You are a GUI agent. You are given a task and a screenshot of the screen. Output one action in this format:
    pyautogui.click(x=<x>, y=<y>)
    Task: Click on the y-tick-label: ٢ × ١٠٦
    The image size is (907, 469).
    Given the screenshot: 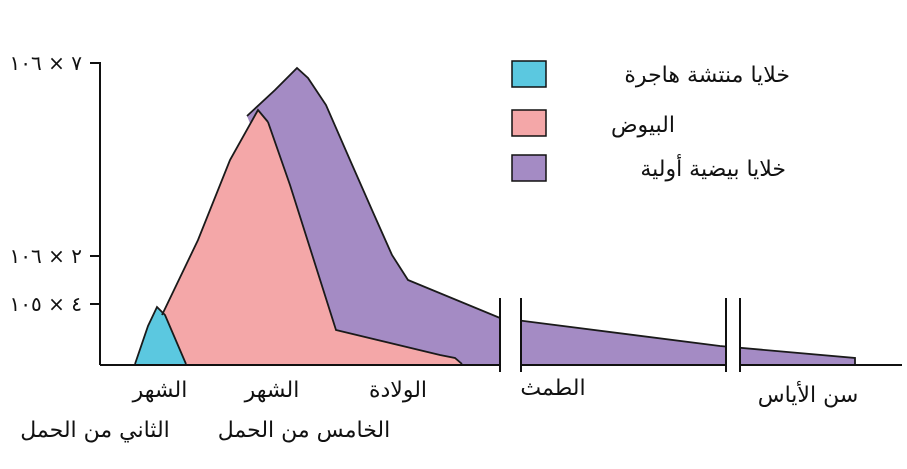 What is the action you would take?
    pyautogui.click(x=46, y=256)
    